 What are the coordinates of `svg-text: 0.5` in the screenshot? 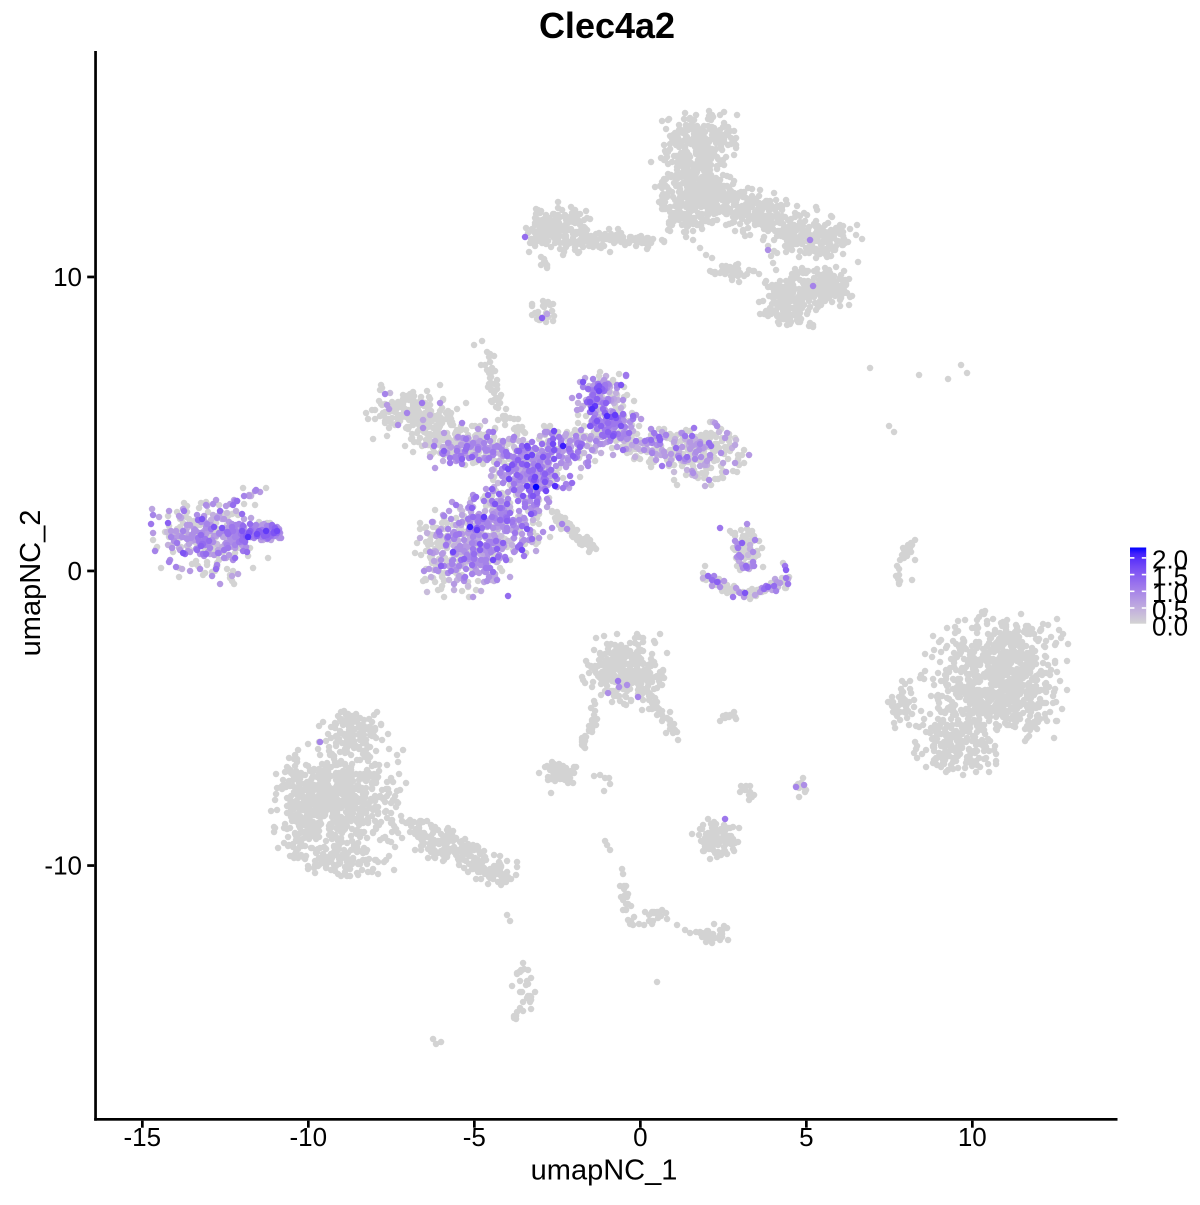 It's located at (1170, 610).